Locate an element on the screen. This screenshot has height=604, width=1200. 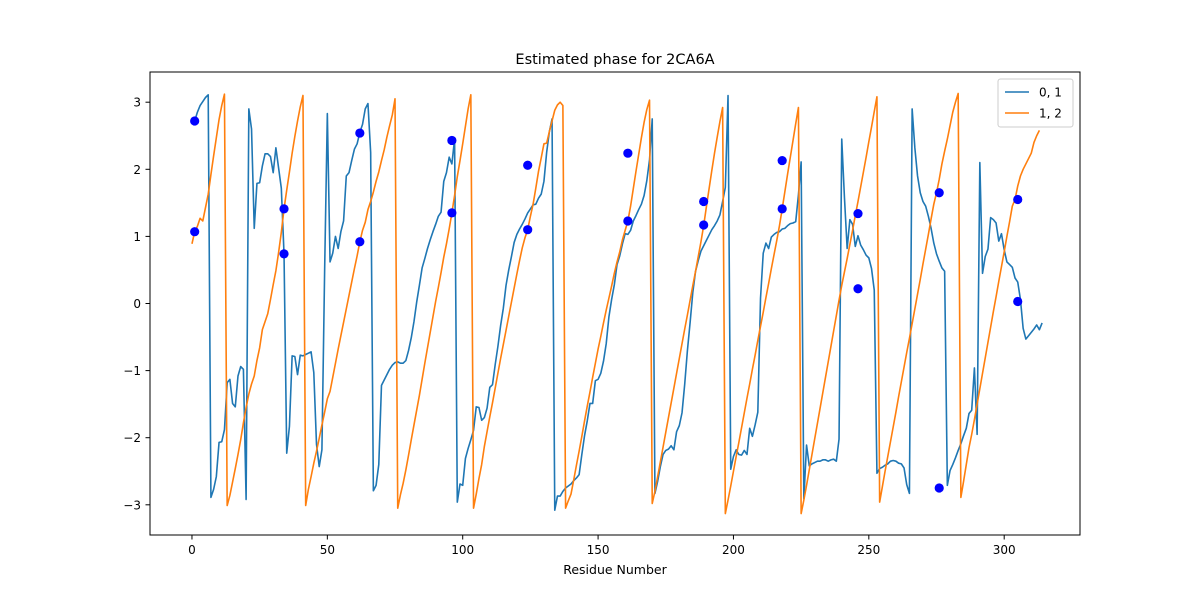
x-tick-label: 300 is located at coordinates (1004, 550).